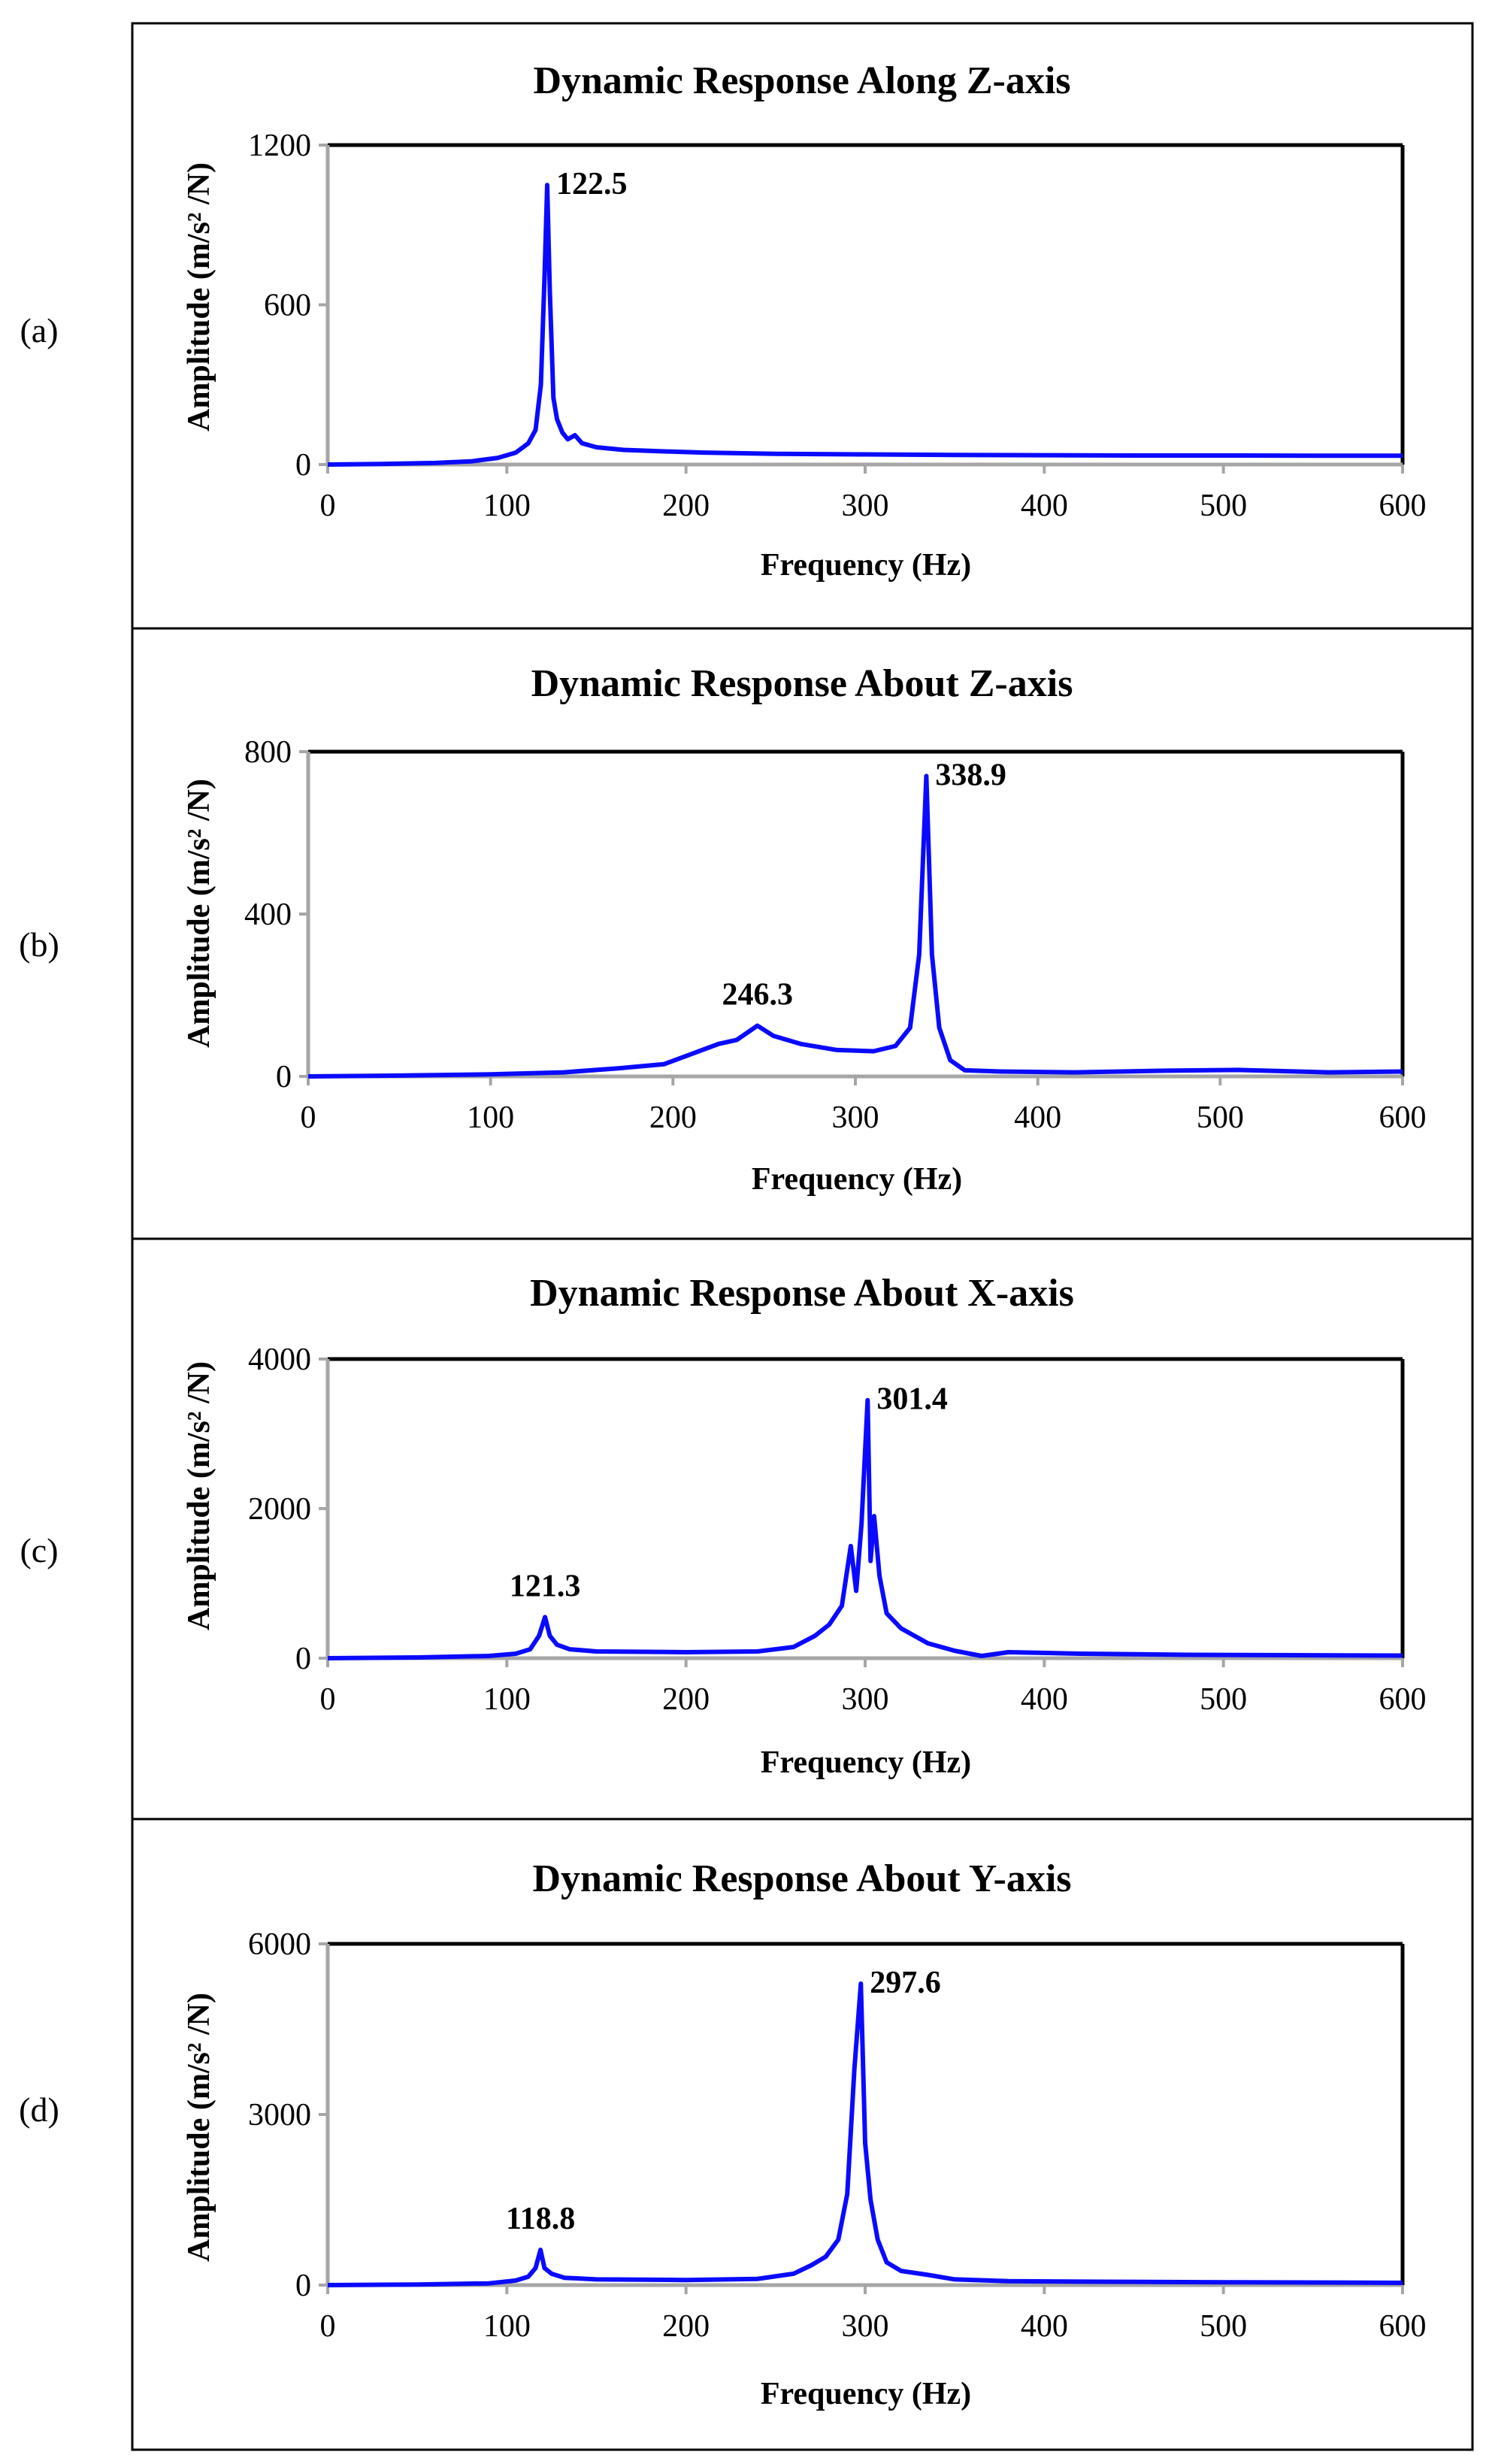 The width and height of the screenshot is (1486, 2464). Describe the element at coordinates (39, 1550) in the screenshot. I see `panel-label: (c)` at that location.